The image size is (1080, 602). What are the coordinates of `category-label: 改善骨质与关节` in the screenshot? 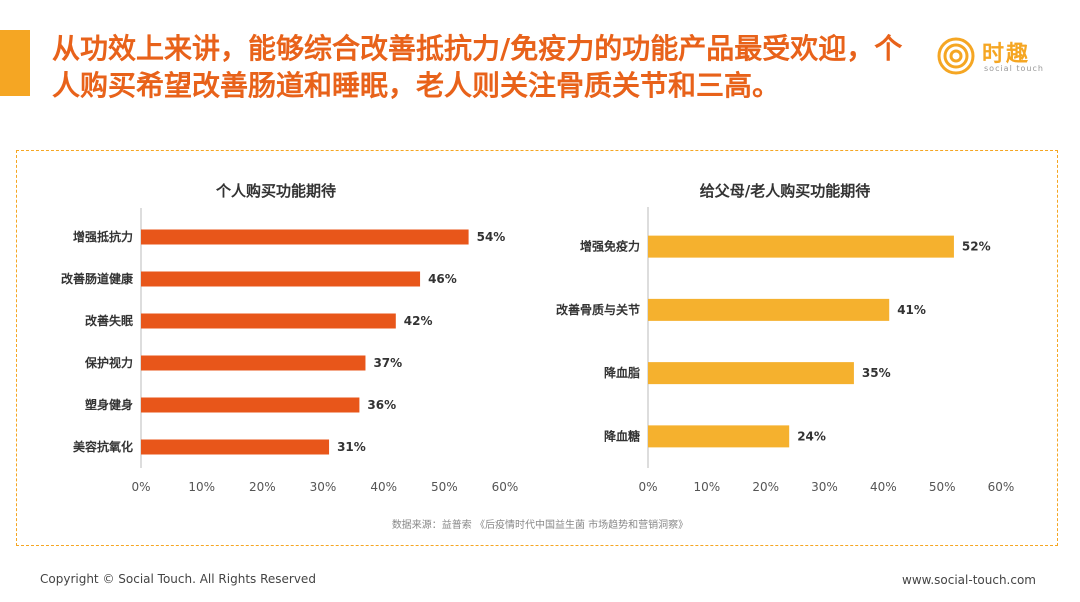 It's located at (598, 309).